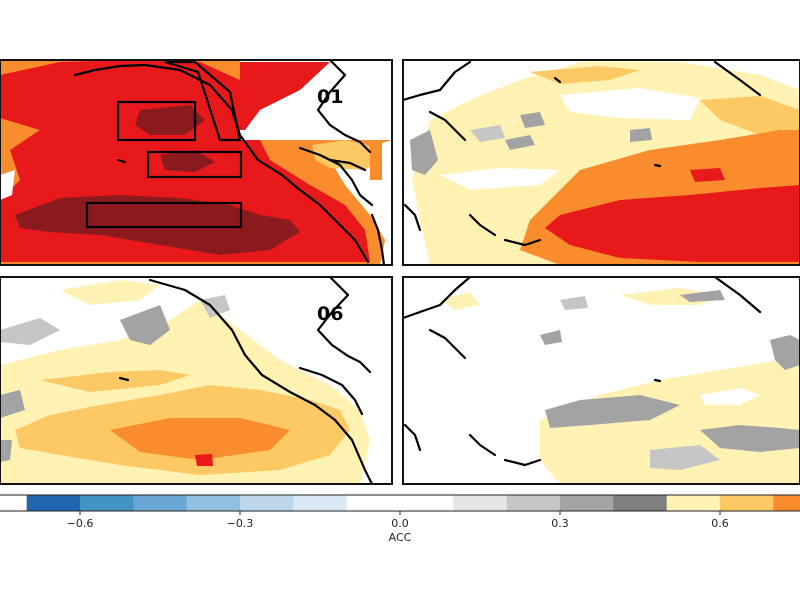 The image size is (800, 600). Describe the element at coordinates (346, 155) in the screenshot. I see `field-caribbean-tl` at that location.